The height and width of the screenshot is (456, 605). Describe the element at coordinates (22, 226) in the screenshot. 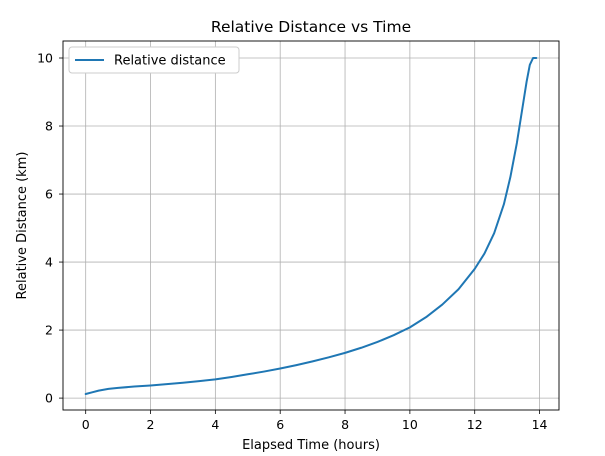

I see `y-axis-label: Relative Distance (km)` at that location.